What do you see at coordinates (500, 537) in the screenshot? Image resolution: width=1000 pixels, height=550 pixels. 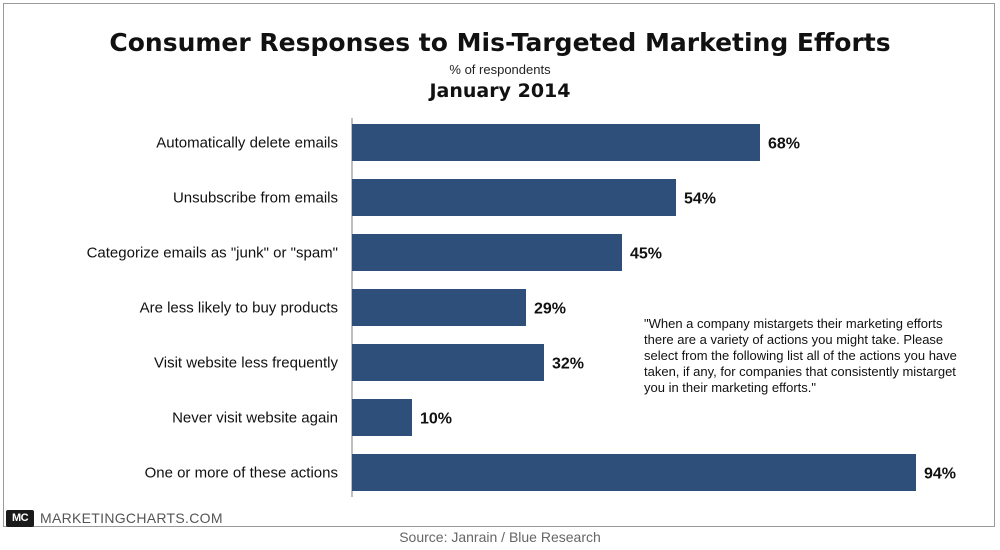 I see `source-note: Source: Janrain / Blue Research` at bounding box center [500, 537].